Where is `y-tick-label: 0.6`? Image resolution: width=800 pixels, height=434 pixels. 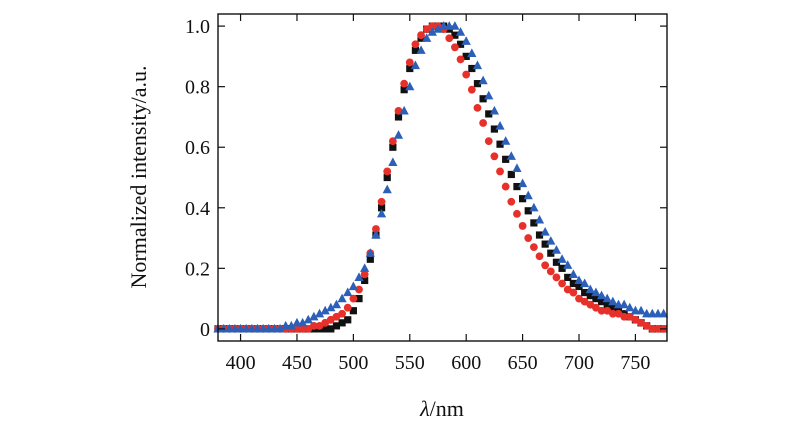 y-tick-label: 0.6 is located at coordinates (197, 148).